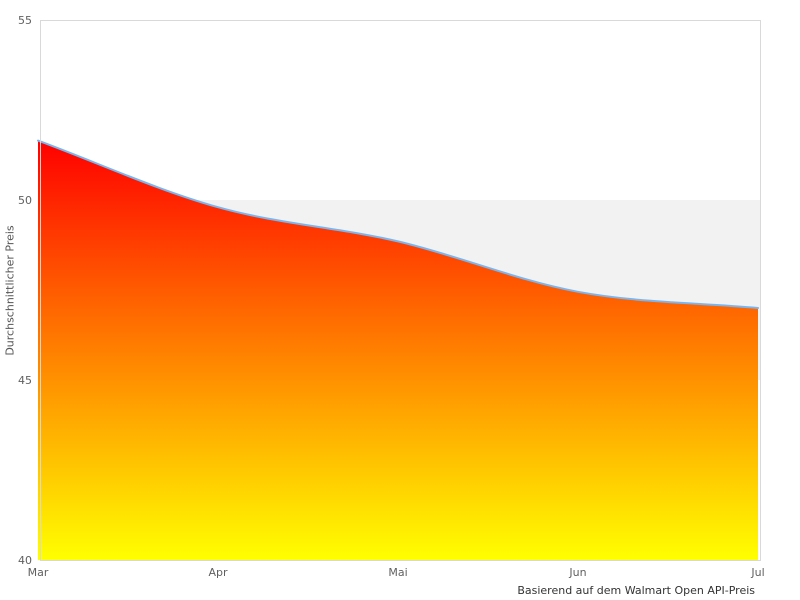  I want to click on y-tick-label: 40, so click(25, 560).